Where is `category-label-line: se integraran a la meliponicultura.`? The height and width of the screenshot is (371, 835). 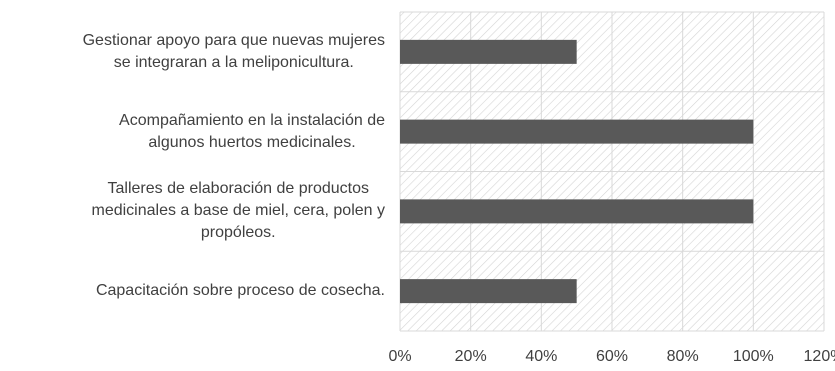
category-label-line: se integraran a la meliponicultura. is located at coordinates (233, 62).